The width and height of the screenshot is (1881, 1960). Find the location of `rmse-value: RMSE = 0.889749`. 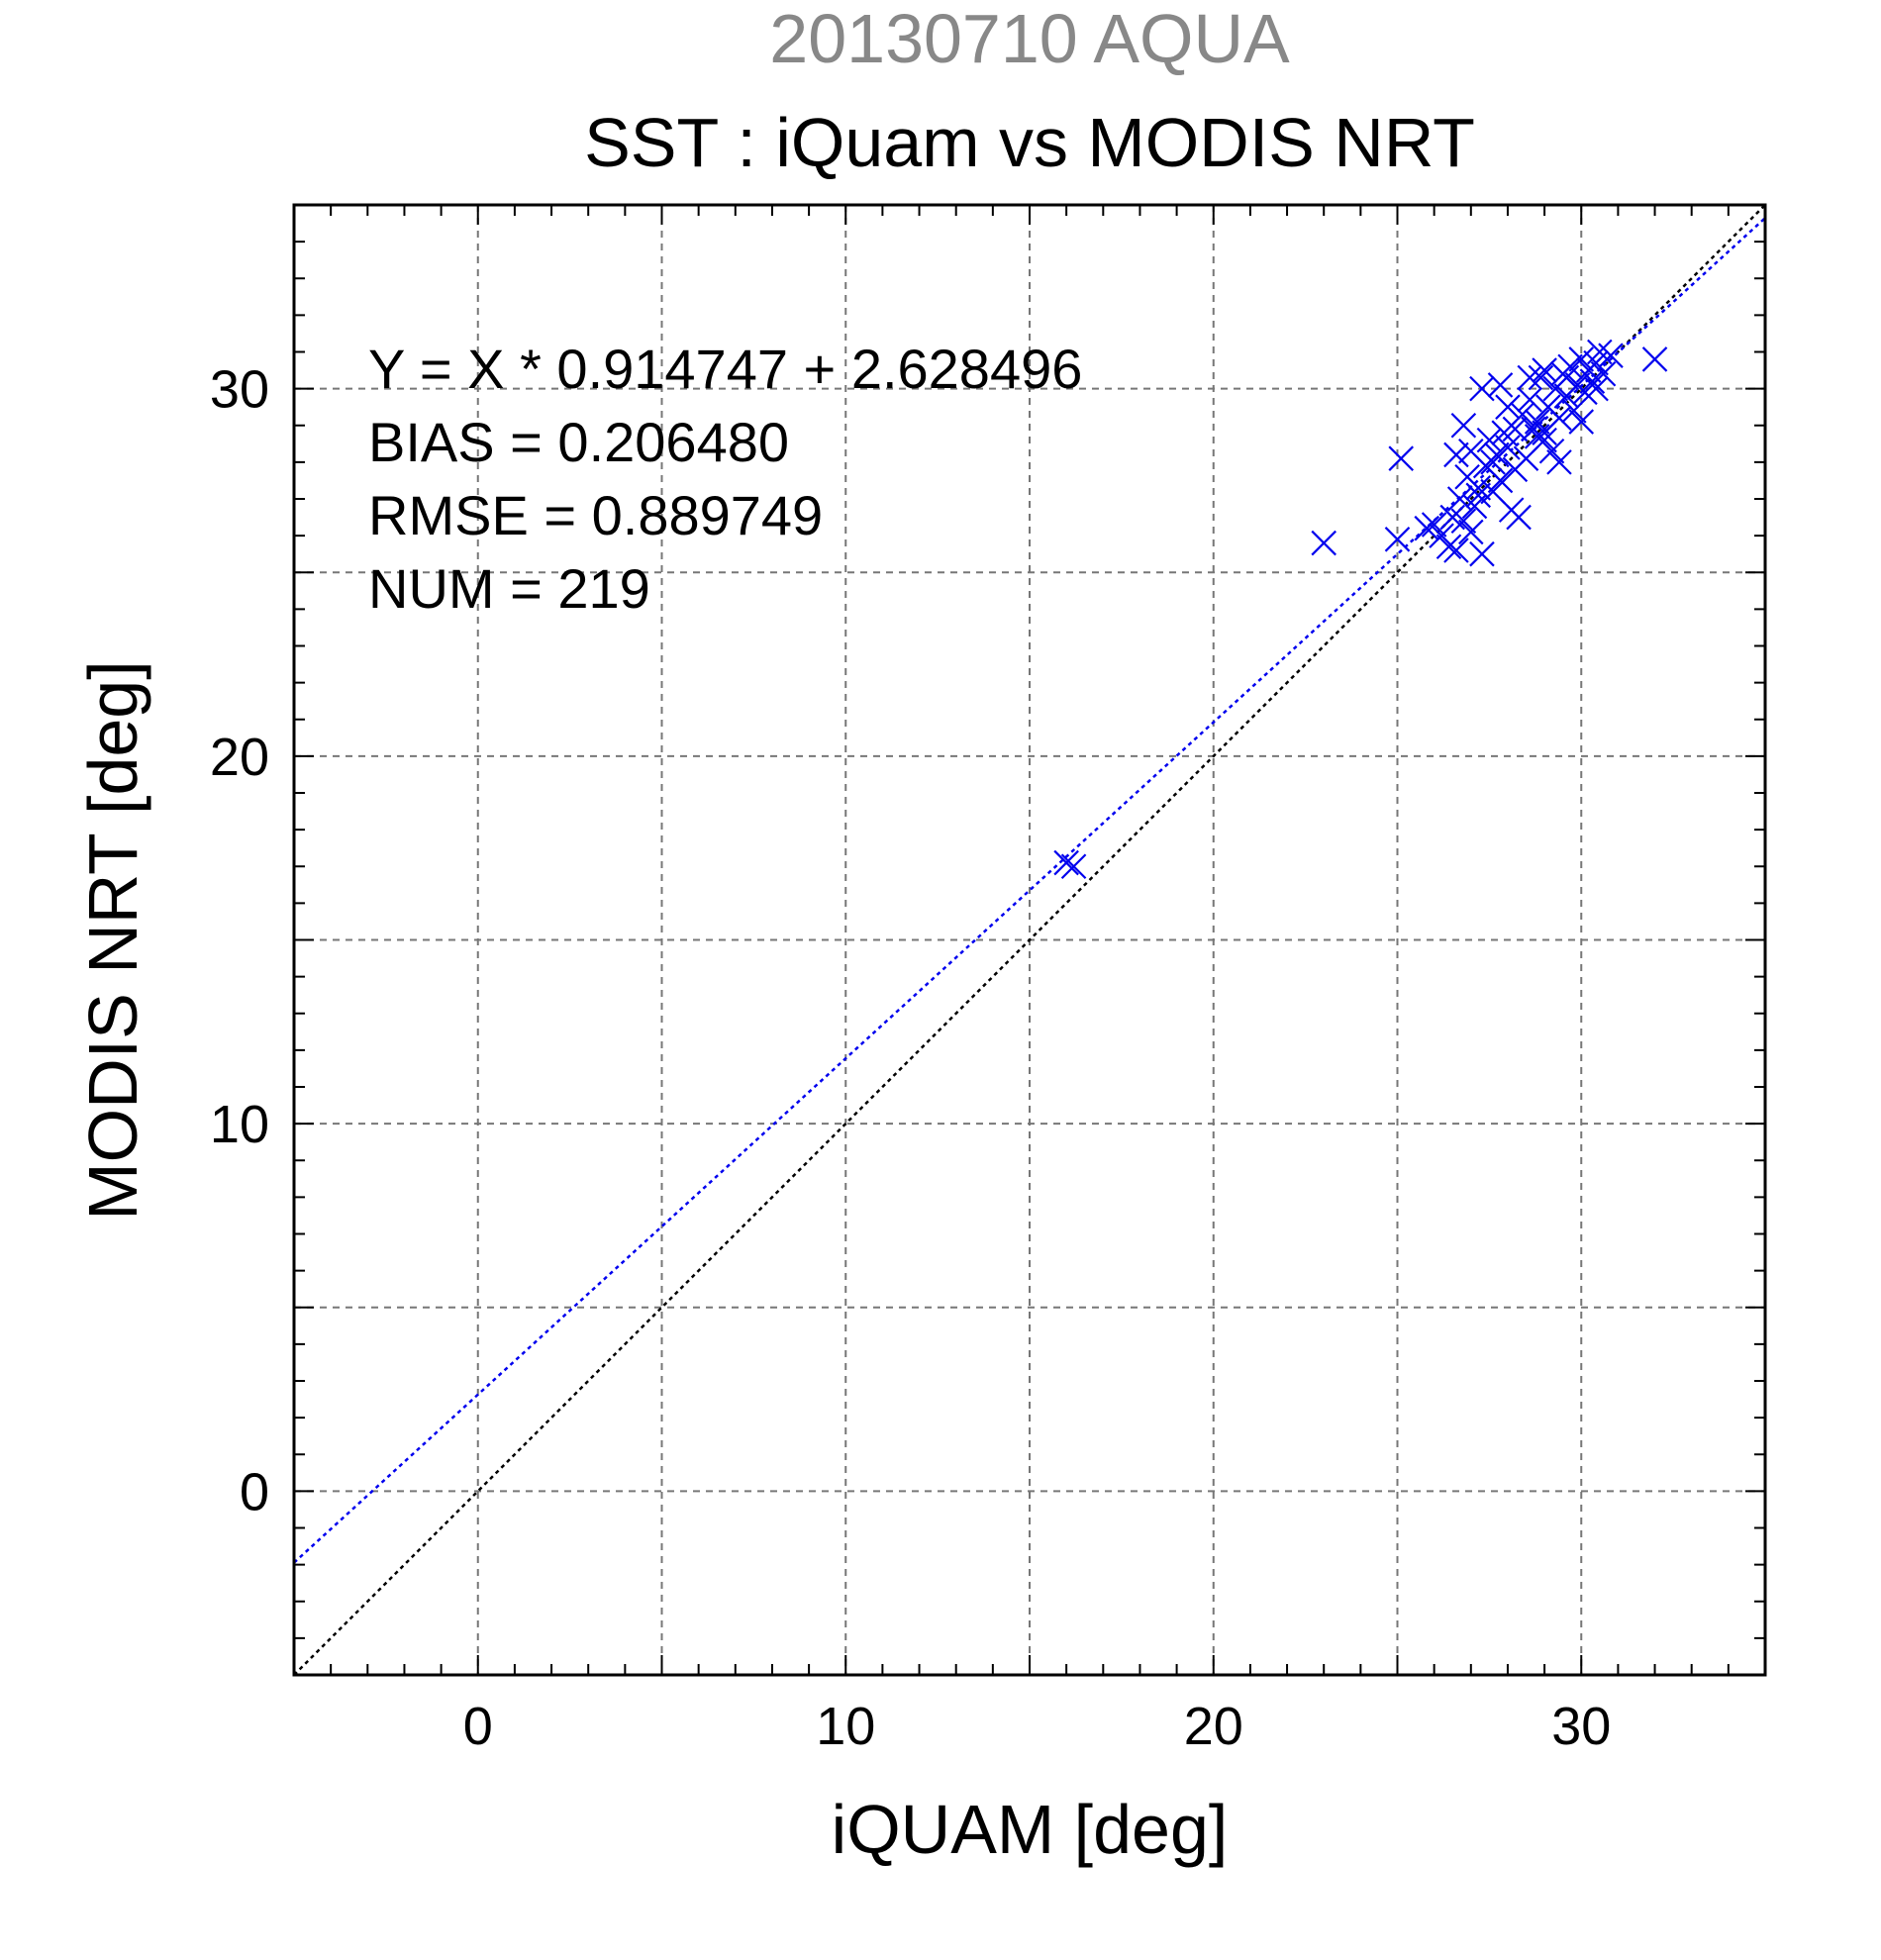

rmse-value: RMSE = 0.889749 is located at coordinates (595, 515).